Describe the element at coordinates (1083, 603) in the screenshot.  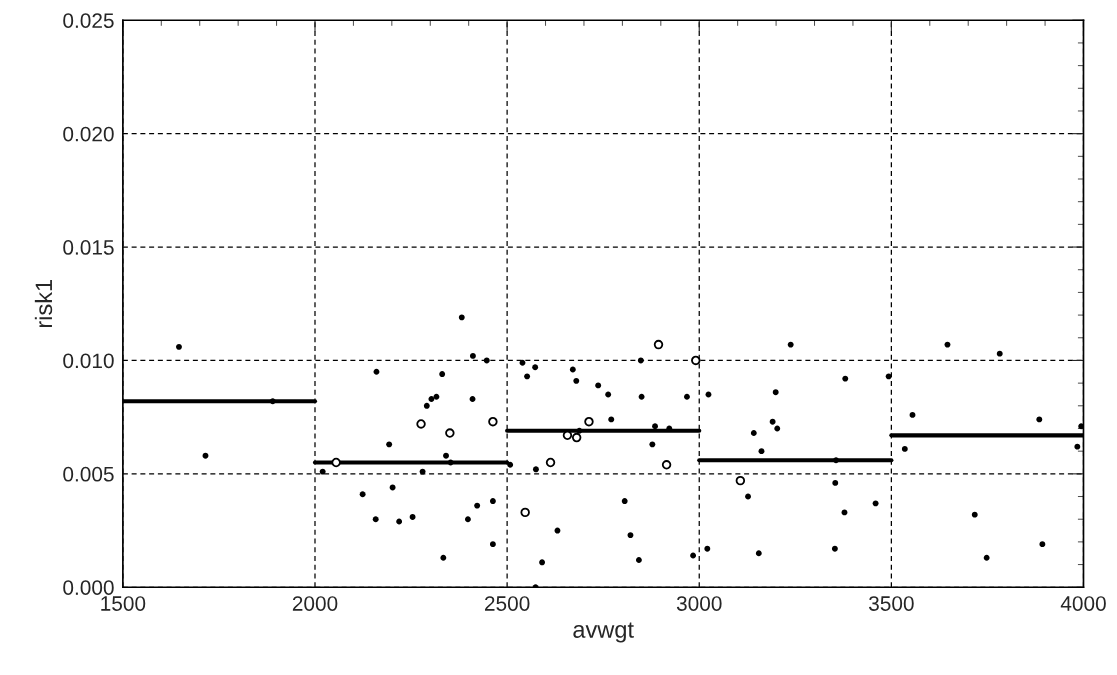
I see `x-tick-label: 4000` at that location.